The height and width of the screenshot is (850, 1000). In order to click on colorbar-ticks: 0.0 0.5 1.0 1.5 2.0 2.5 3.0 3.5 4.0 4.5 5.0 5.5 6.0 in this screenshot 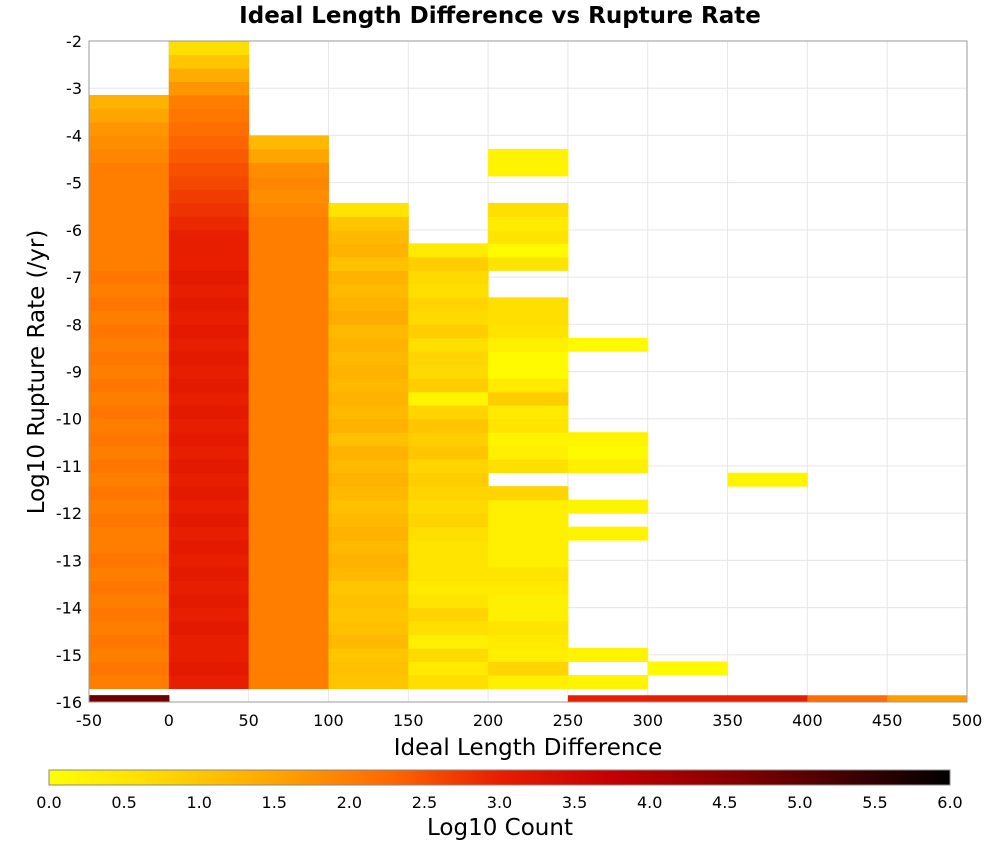, I will do `click(499, 802)`.